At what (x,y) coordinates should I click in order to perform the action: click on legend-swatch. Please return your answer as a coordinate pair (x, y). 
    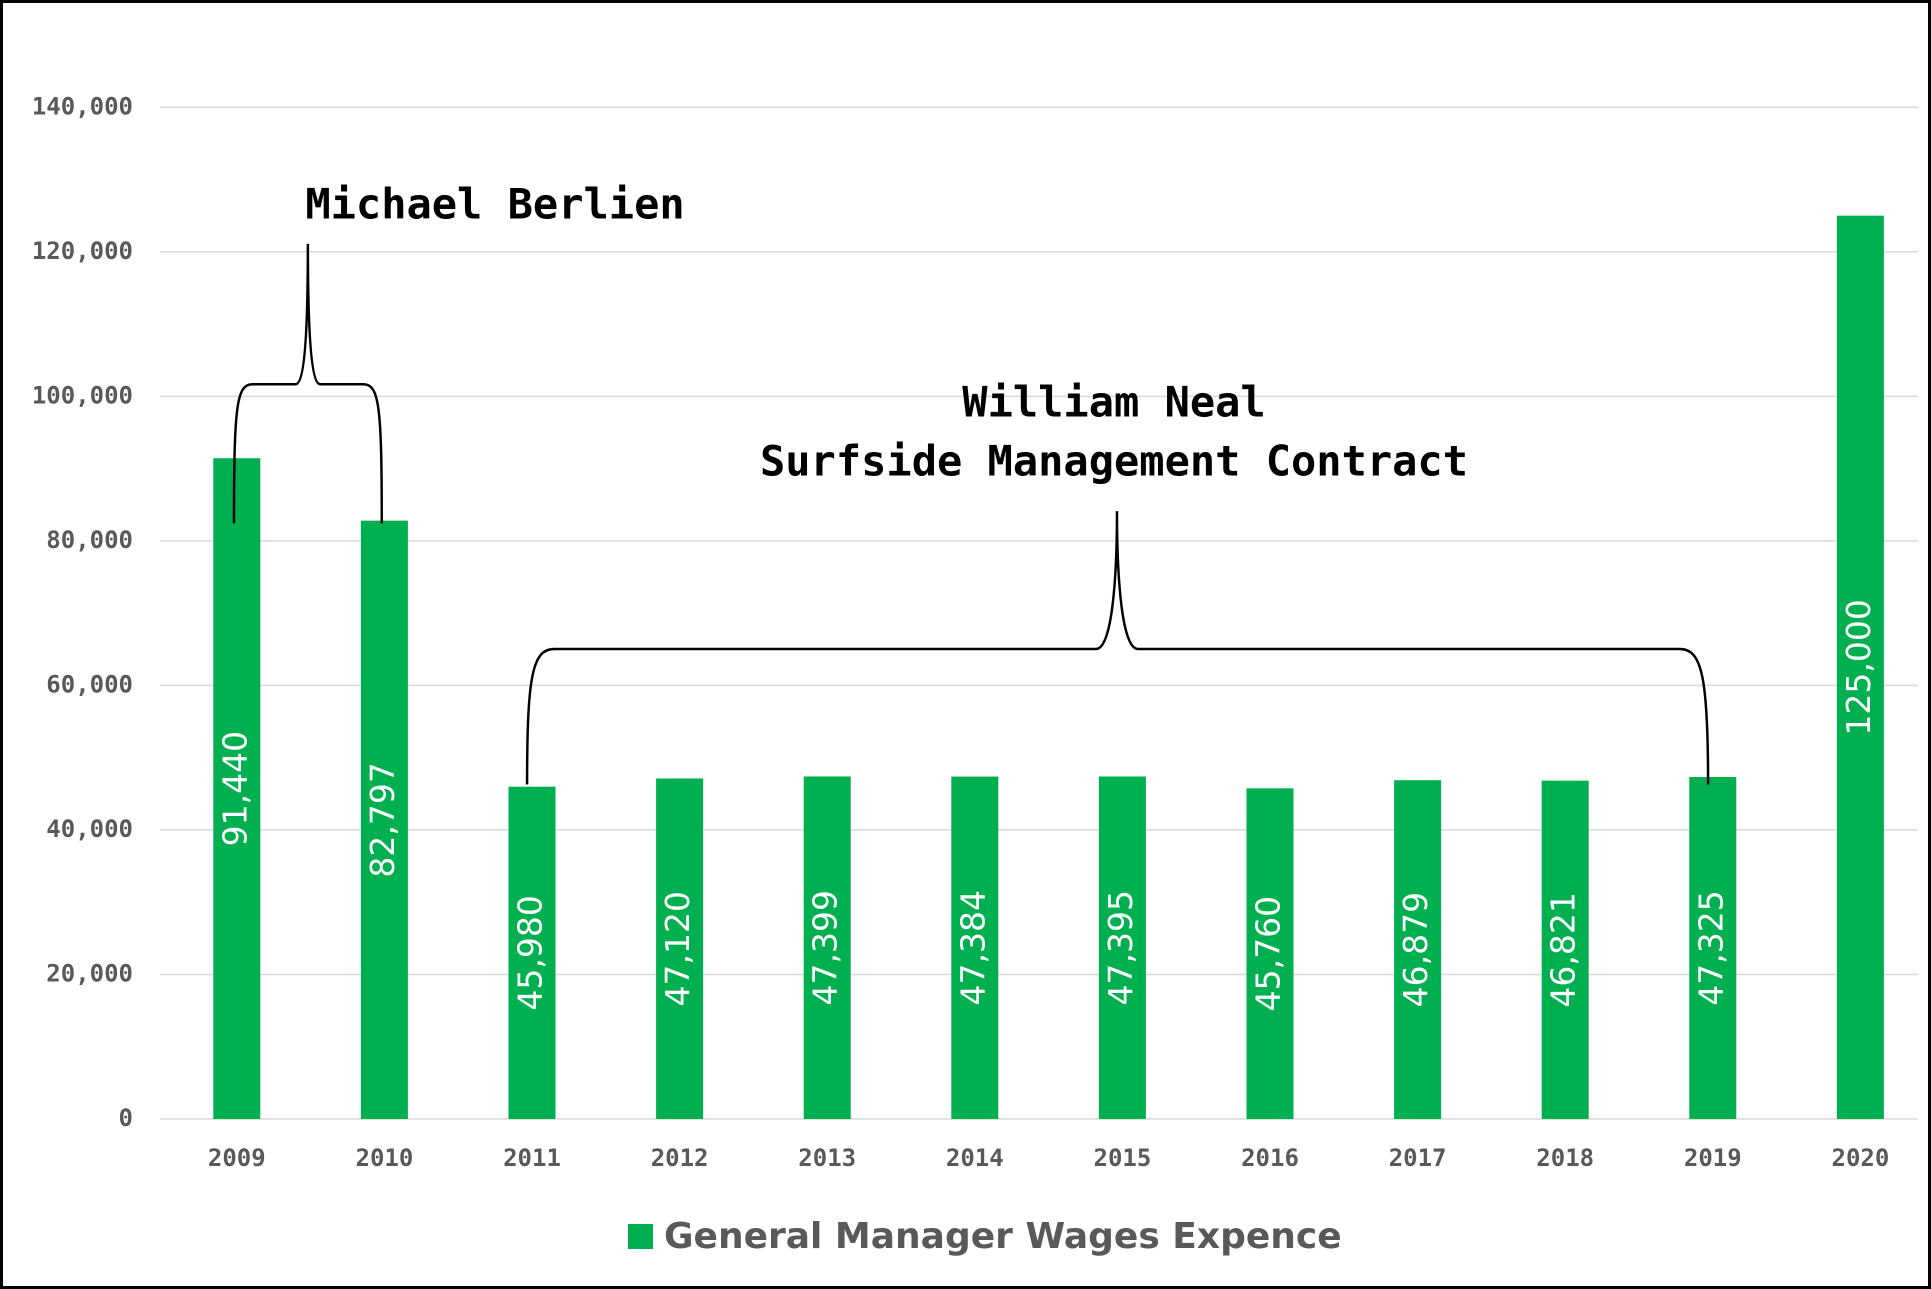
    Looking at the image, I should click on (640, 1236).